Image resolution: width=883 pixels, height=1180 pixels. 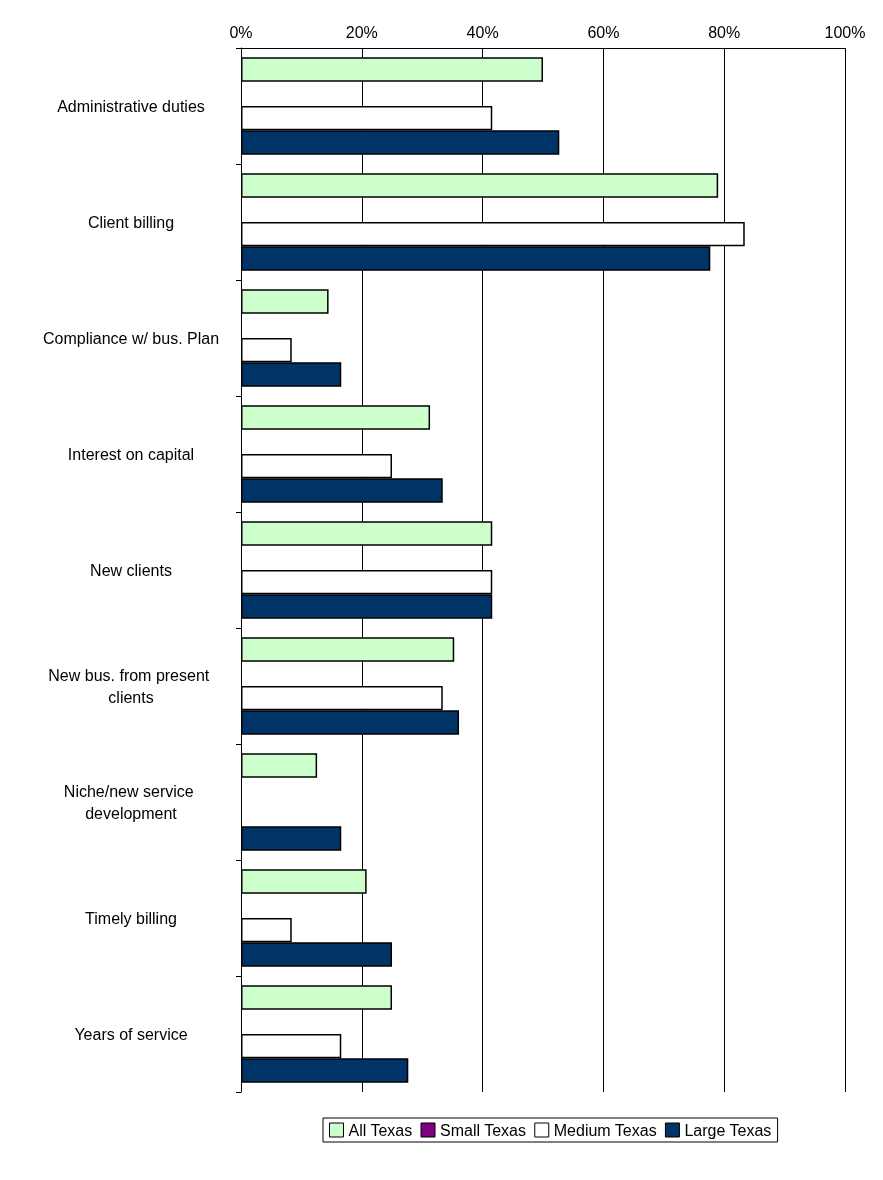 What do you see at coordinates (241, 32) in the screenshot?
I see `x-tick-label: 0%` at bounding box center [241, 32].